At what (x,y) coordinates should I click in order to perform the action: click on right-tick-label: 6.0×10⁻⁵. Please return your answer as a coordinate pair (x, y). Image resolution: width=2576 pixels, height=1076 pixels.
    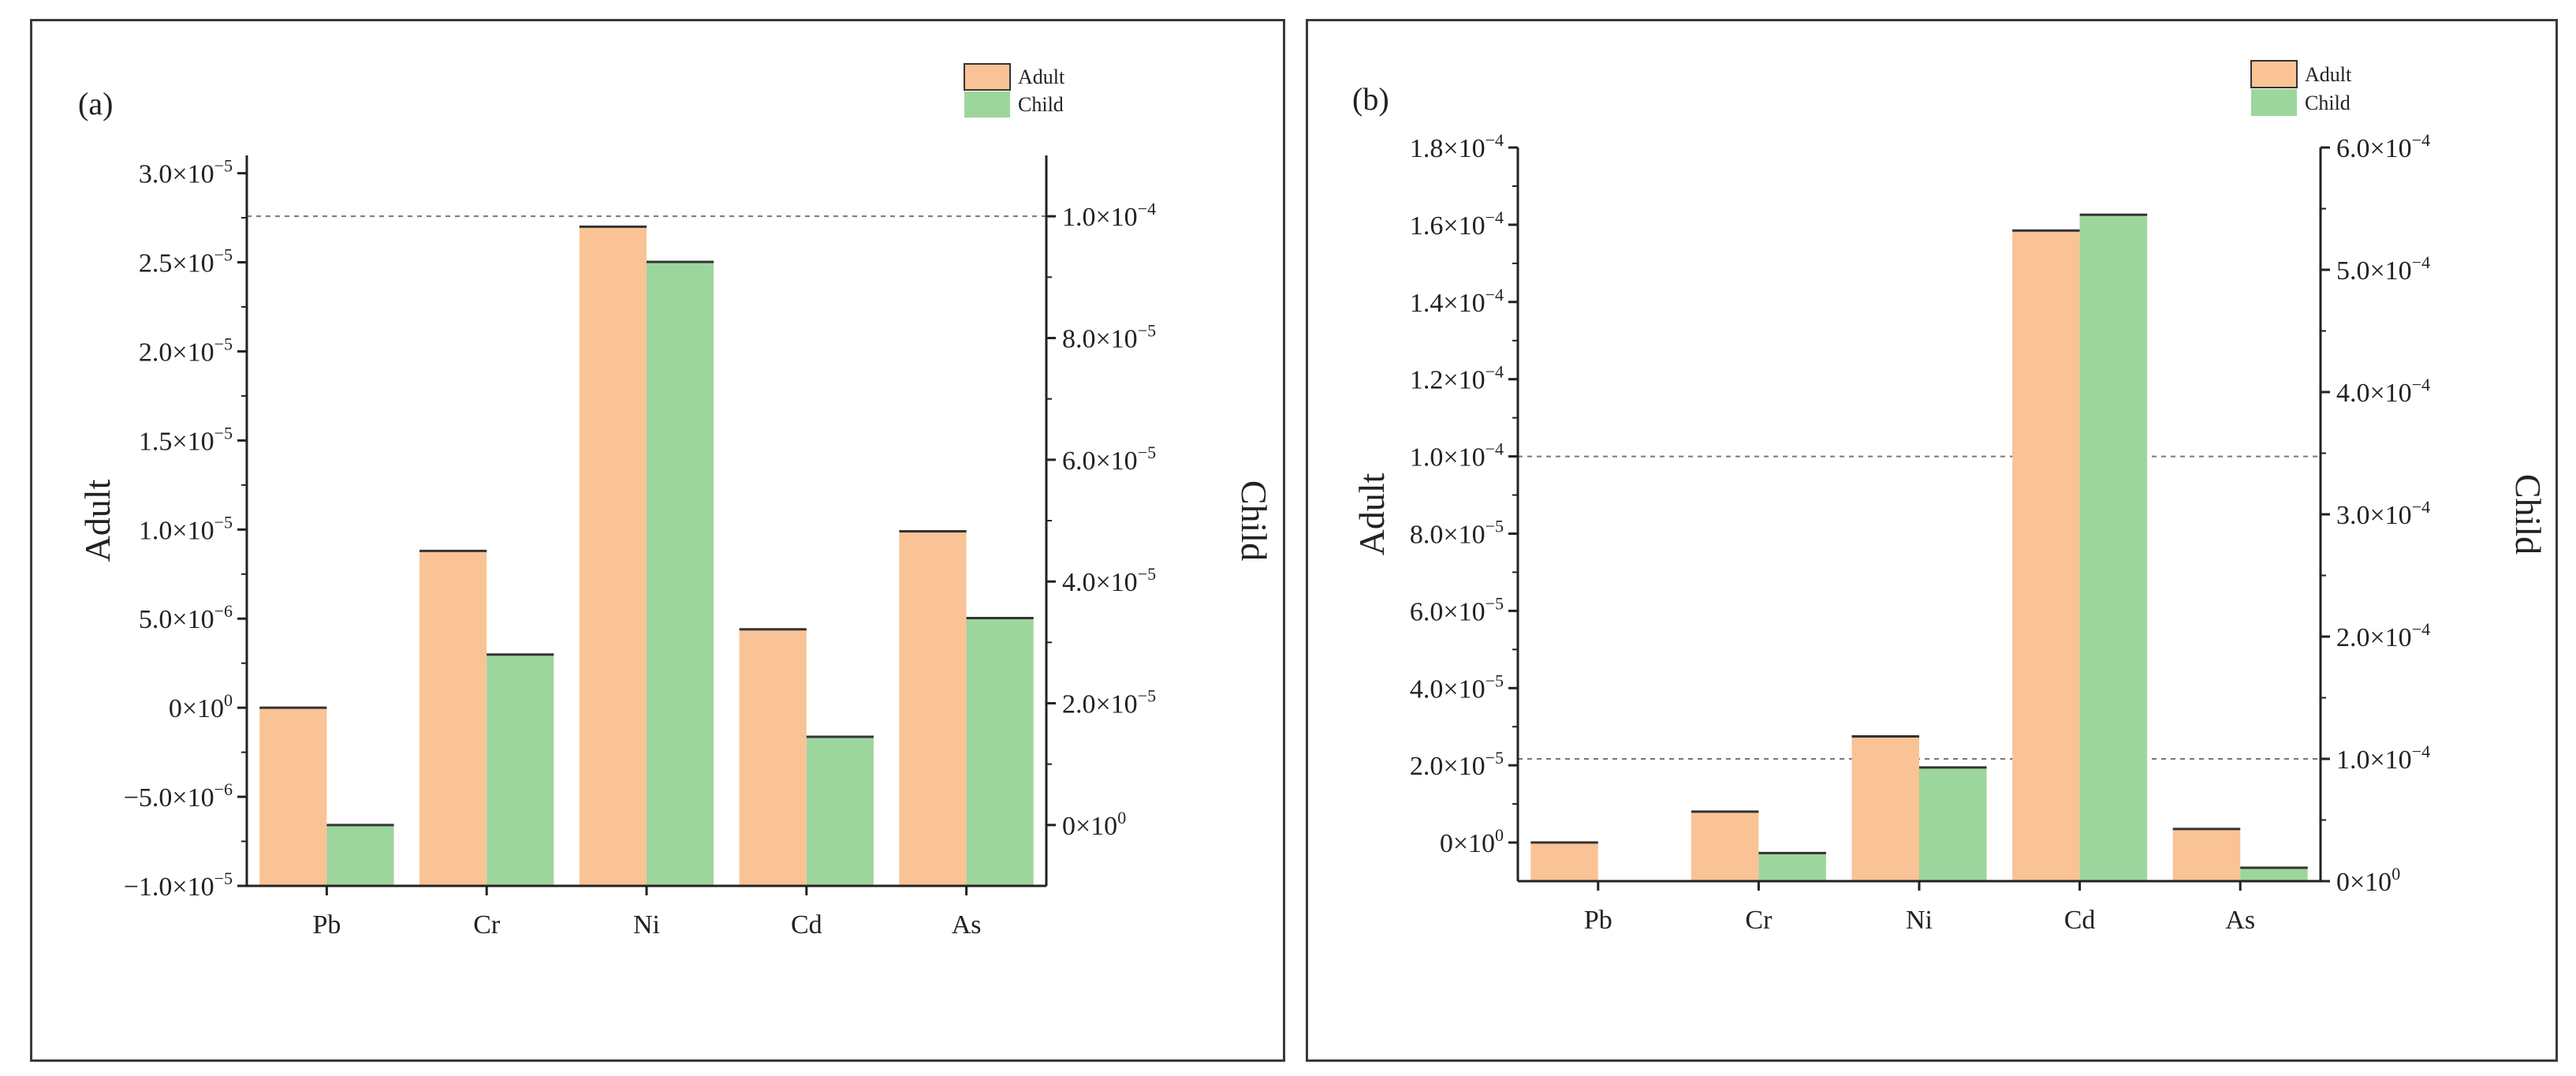
    Looking at the image, I should click on (1109, 459).